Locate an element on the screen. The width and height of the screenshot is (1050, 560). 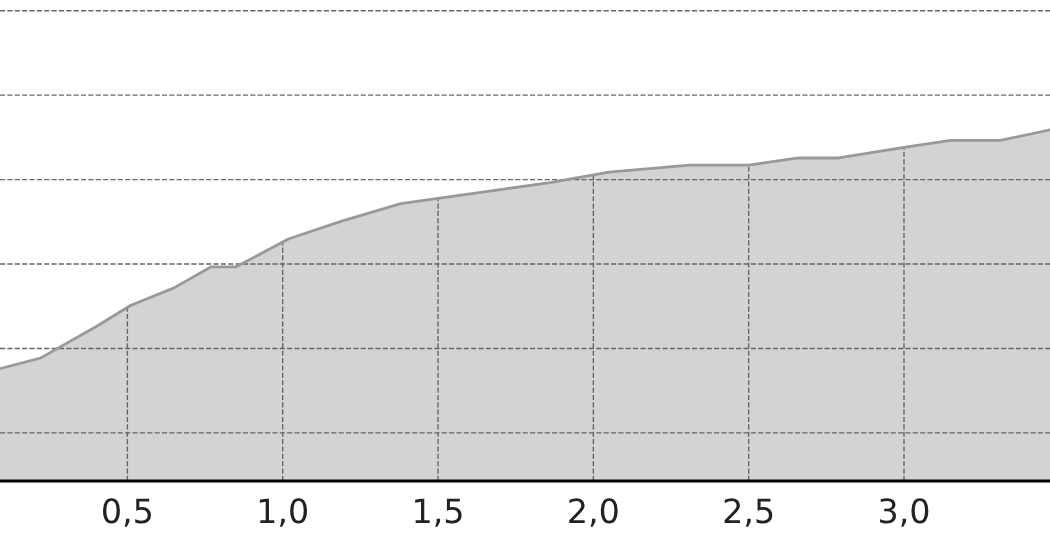
x-tick-label: 2,5 is located at coordinates (748, 512).